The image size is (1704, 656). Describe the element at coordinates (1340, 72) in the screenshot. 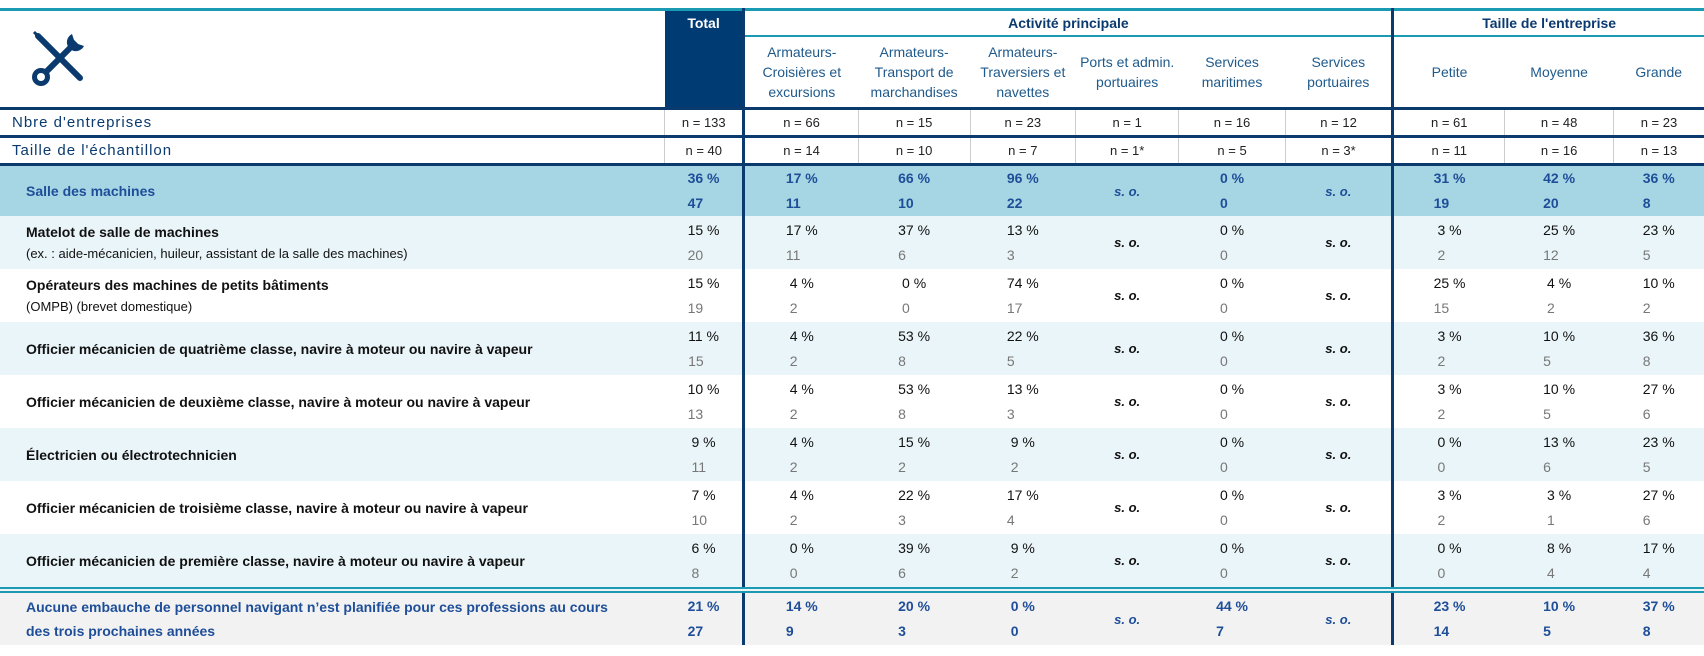

I see `column-header: Services portuaires` at that location.